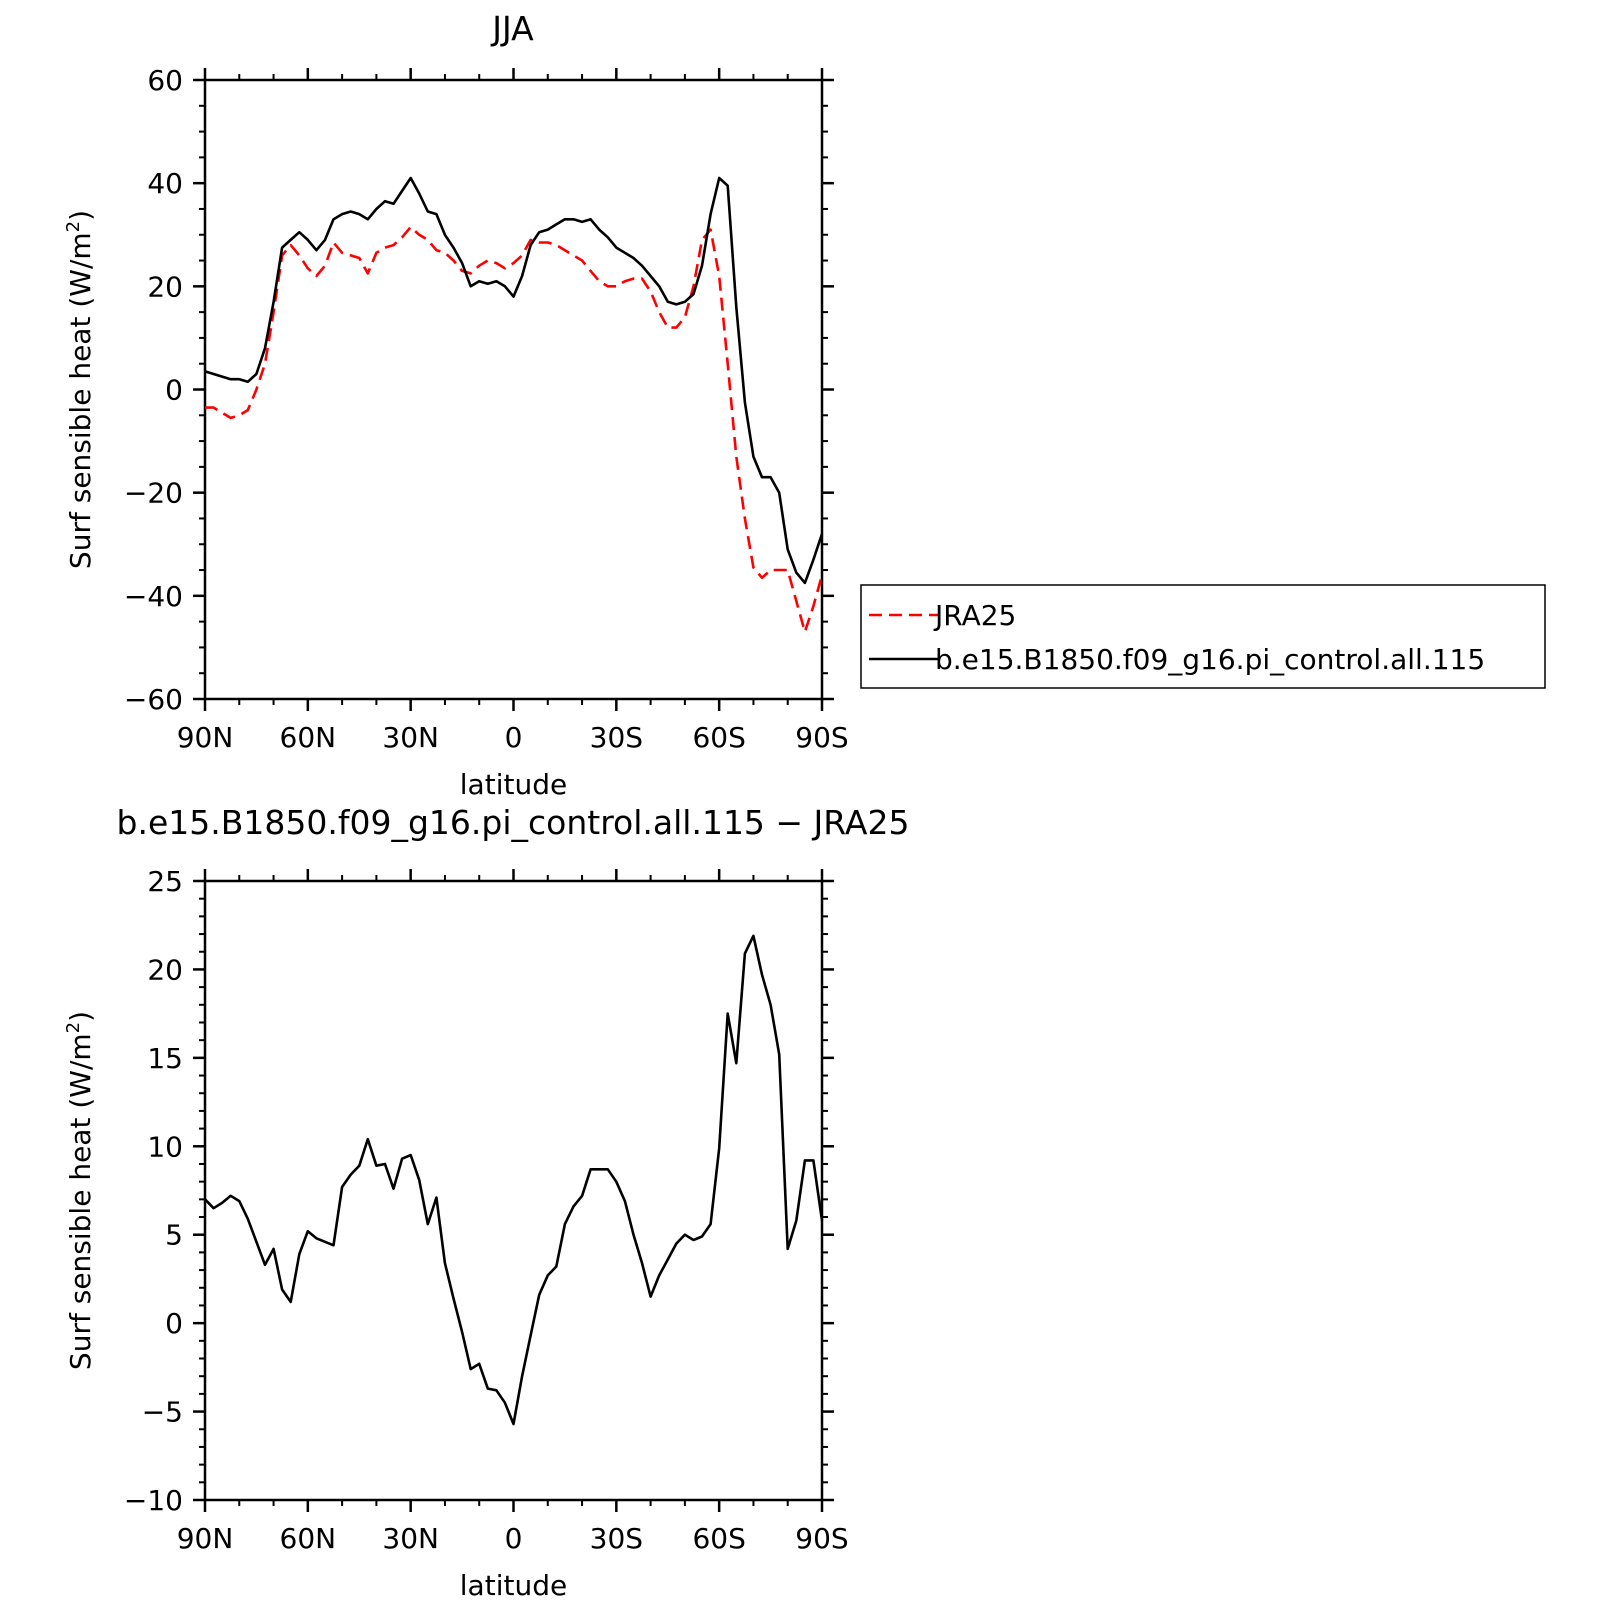  I want to click on y-tick-label: 25, so click(165, 881).